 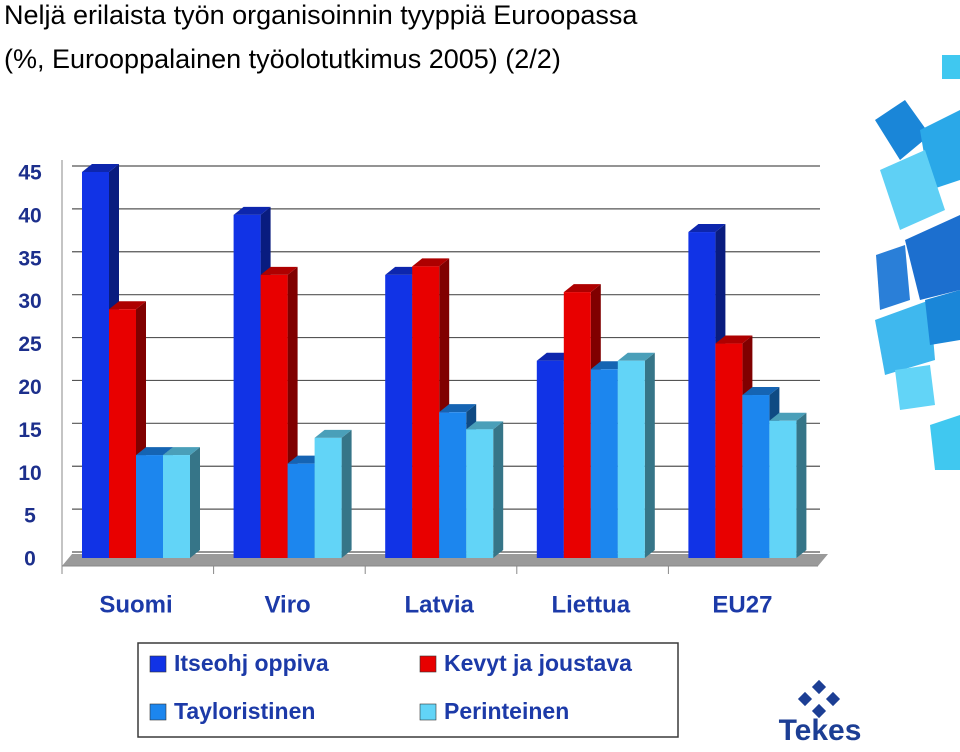 What do you see at coordinates (30, 430) in the screenshot?
I see `y-tick-label: 15` at bounding box center [30, 430].